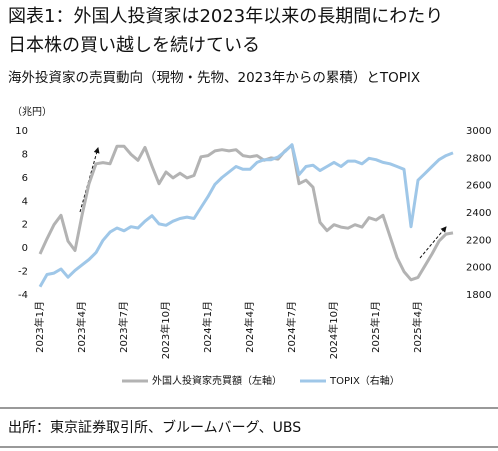  Describe the element at coordinates (25, 201) in the screenshot. I see `y-tick-label: 4` at that location.